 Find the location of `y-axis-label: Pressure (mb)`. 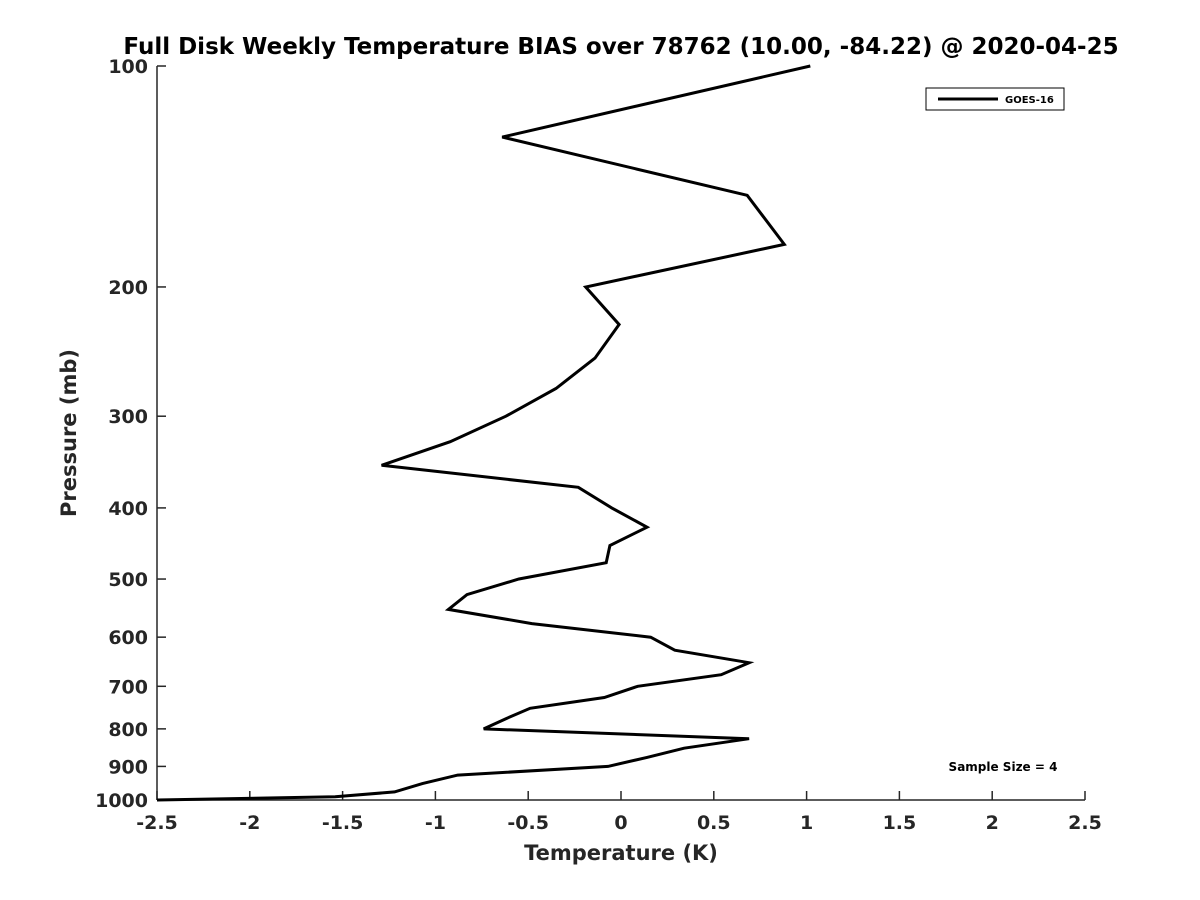

y-axis-label: Pressure (mb) is located at coordinates (69, 433).